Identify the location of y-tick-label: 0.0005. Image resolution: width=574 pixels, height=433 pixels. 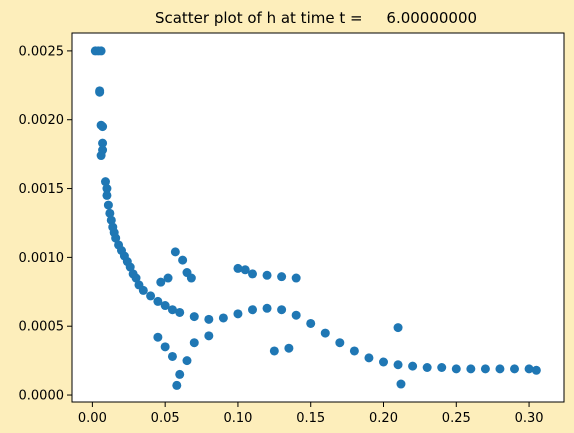
(42, 327).